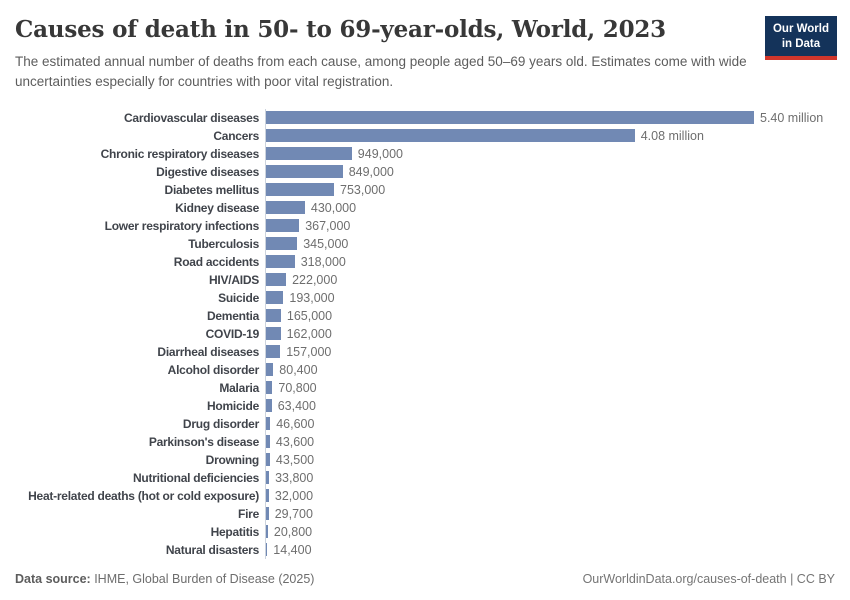 This screenshot has height=600, width=850. I want to click on bar-cell: 63,400, so click(557, 405).